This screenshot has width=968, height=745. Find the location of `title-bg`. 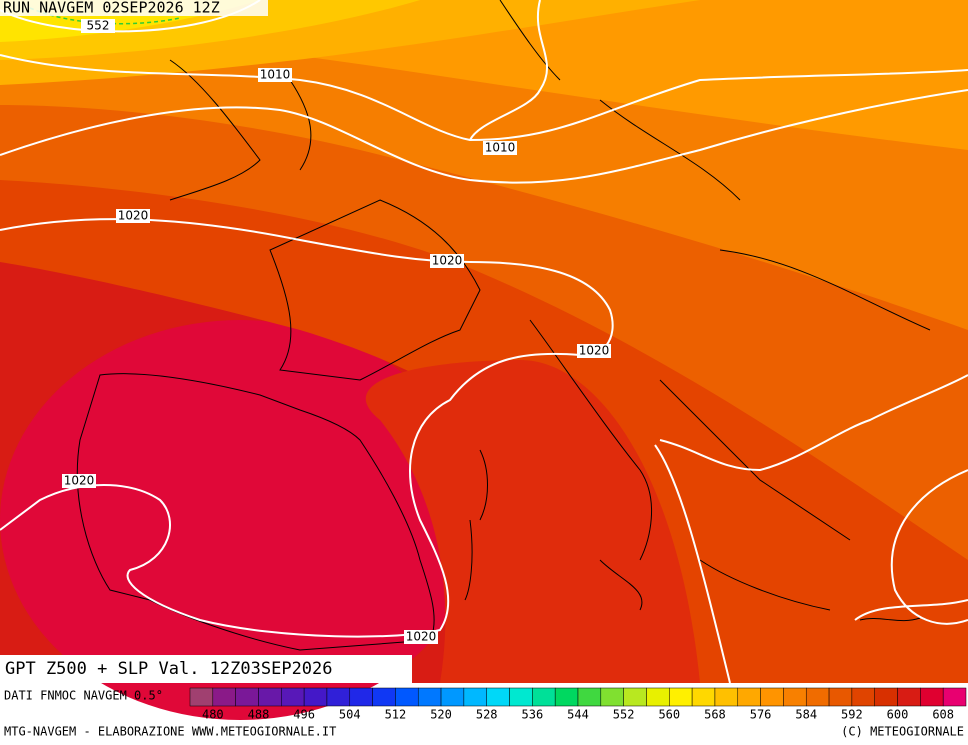

title-bg is located at coordinates (206, 669).